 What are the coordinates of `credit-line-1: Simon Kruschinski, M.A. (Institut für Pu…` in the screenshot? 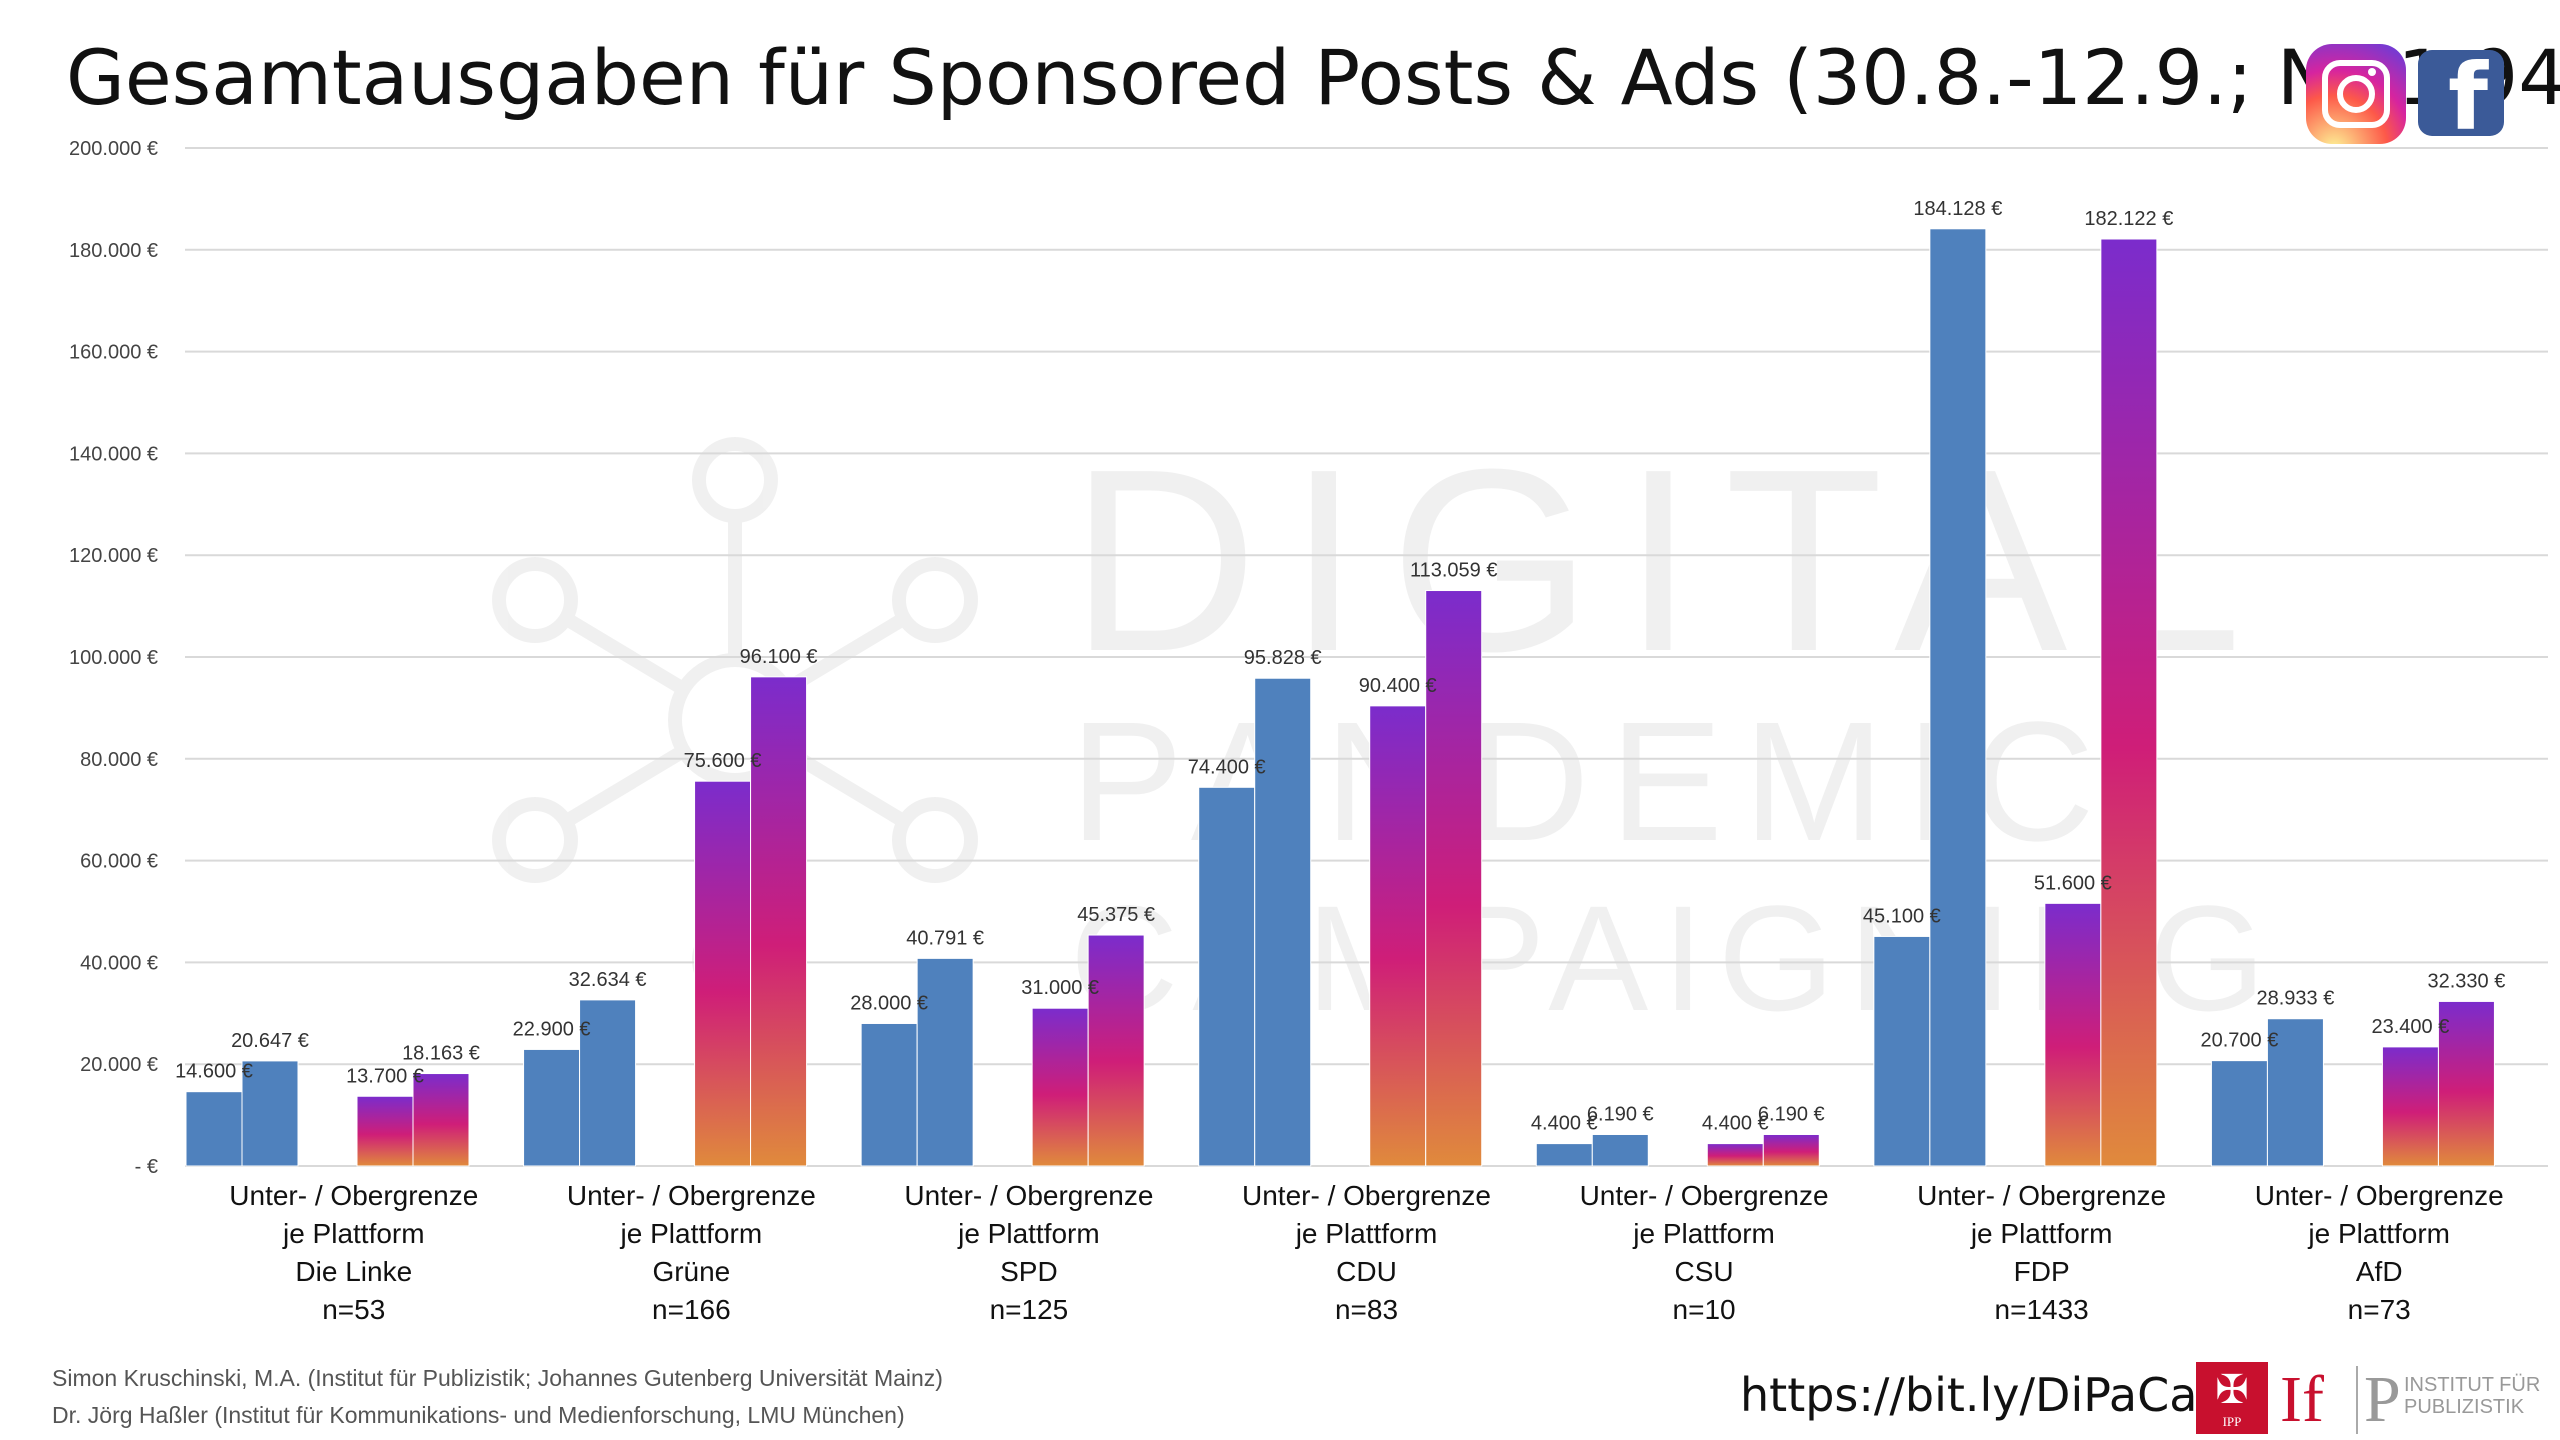 It's located at (497, 1378).